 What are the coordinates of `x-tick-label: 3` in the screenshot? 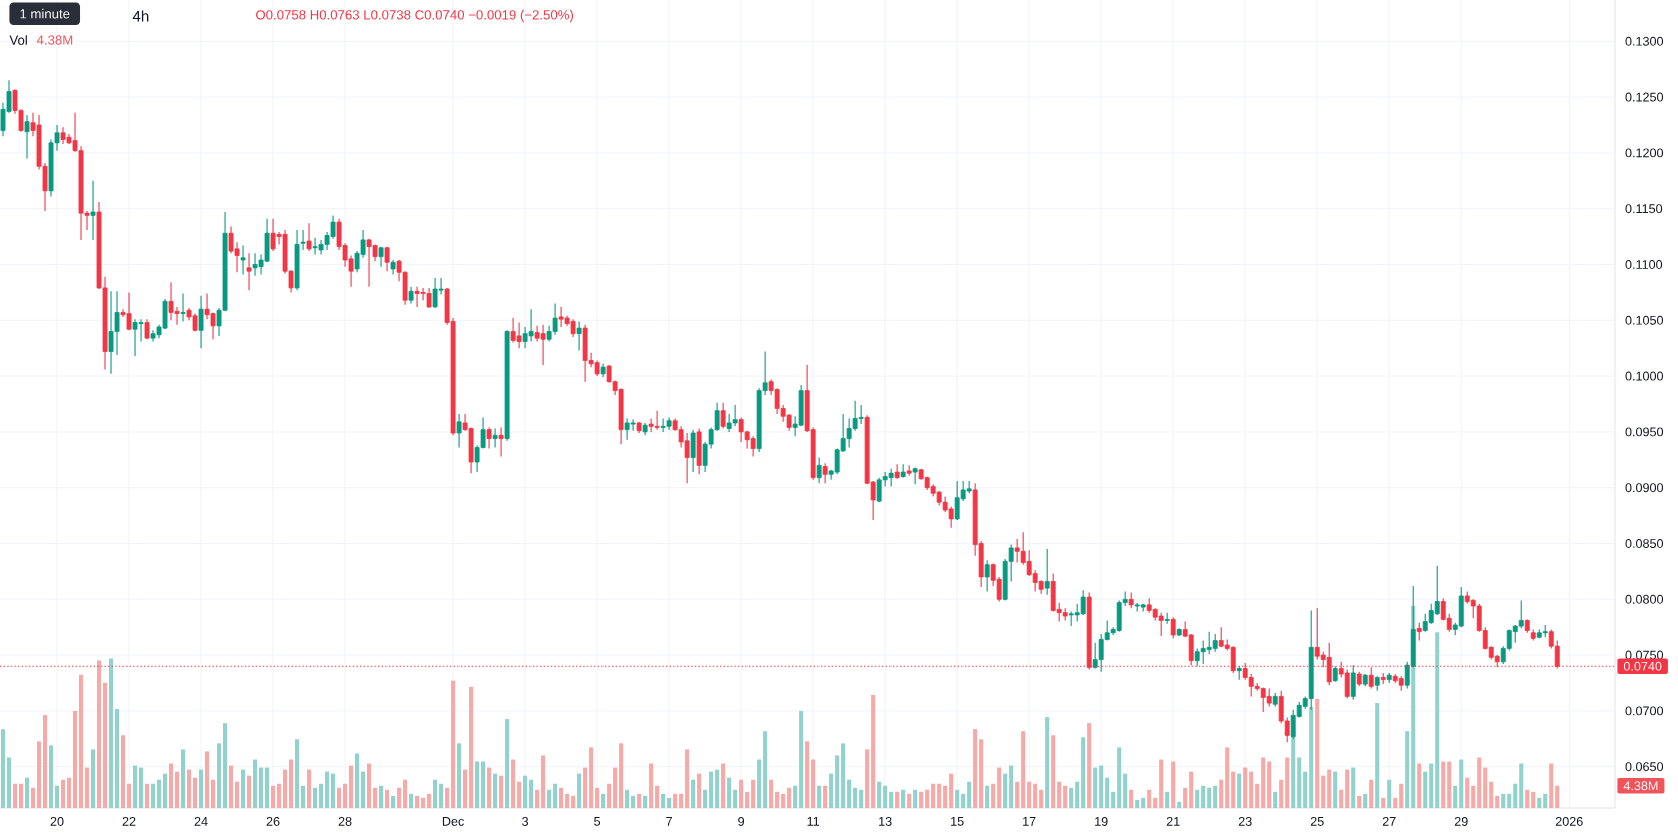 It's located at (525, 821).